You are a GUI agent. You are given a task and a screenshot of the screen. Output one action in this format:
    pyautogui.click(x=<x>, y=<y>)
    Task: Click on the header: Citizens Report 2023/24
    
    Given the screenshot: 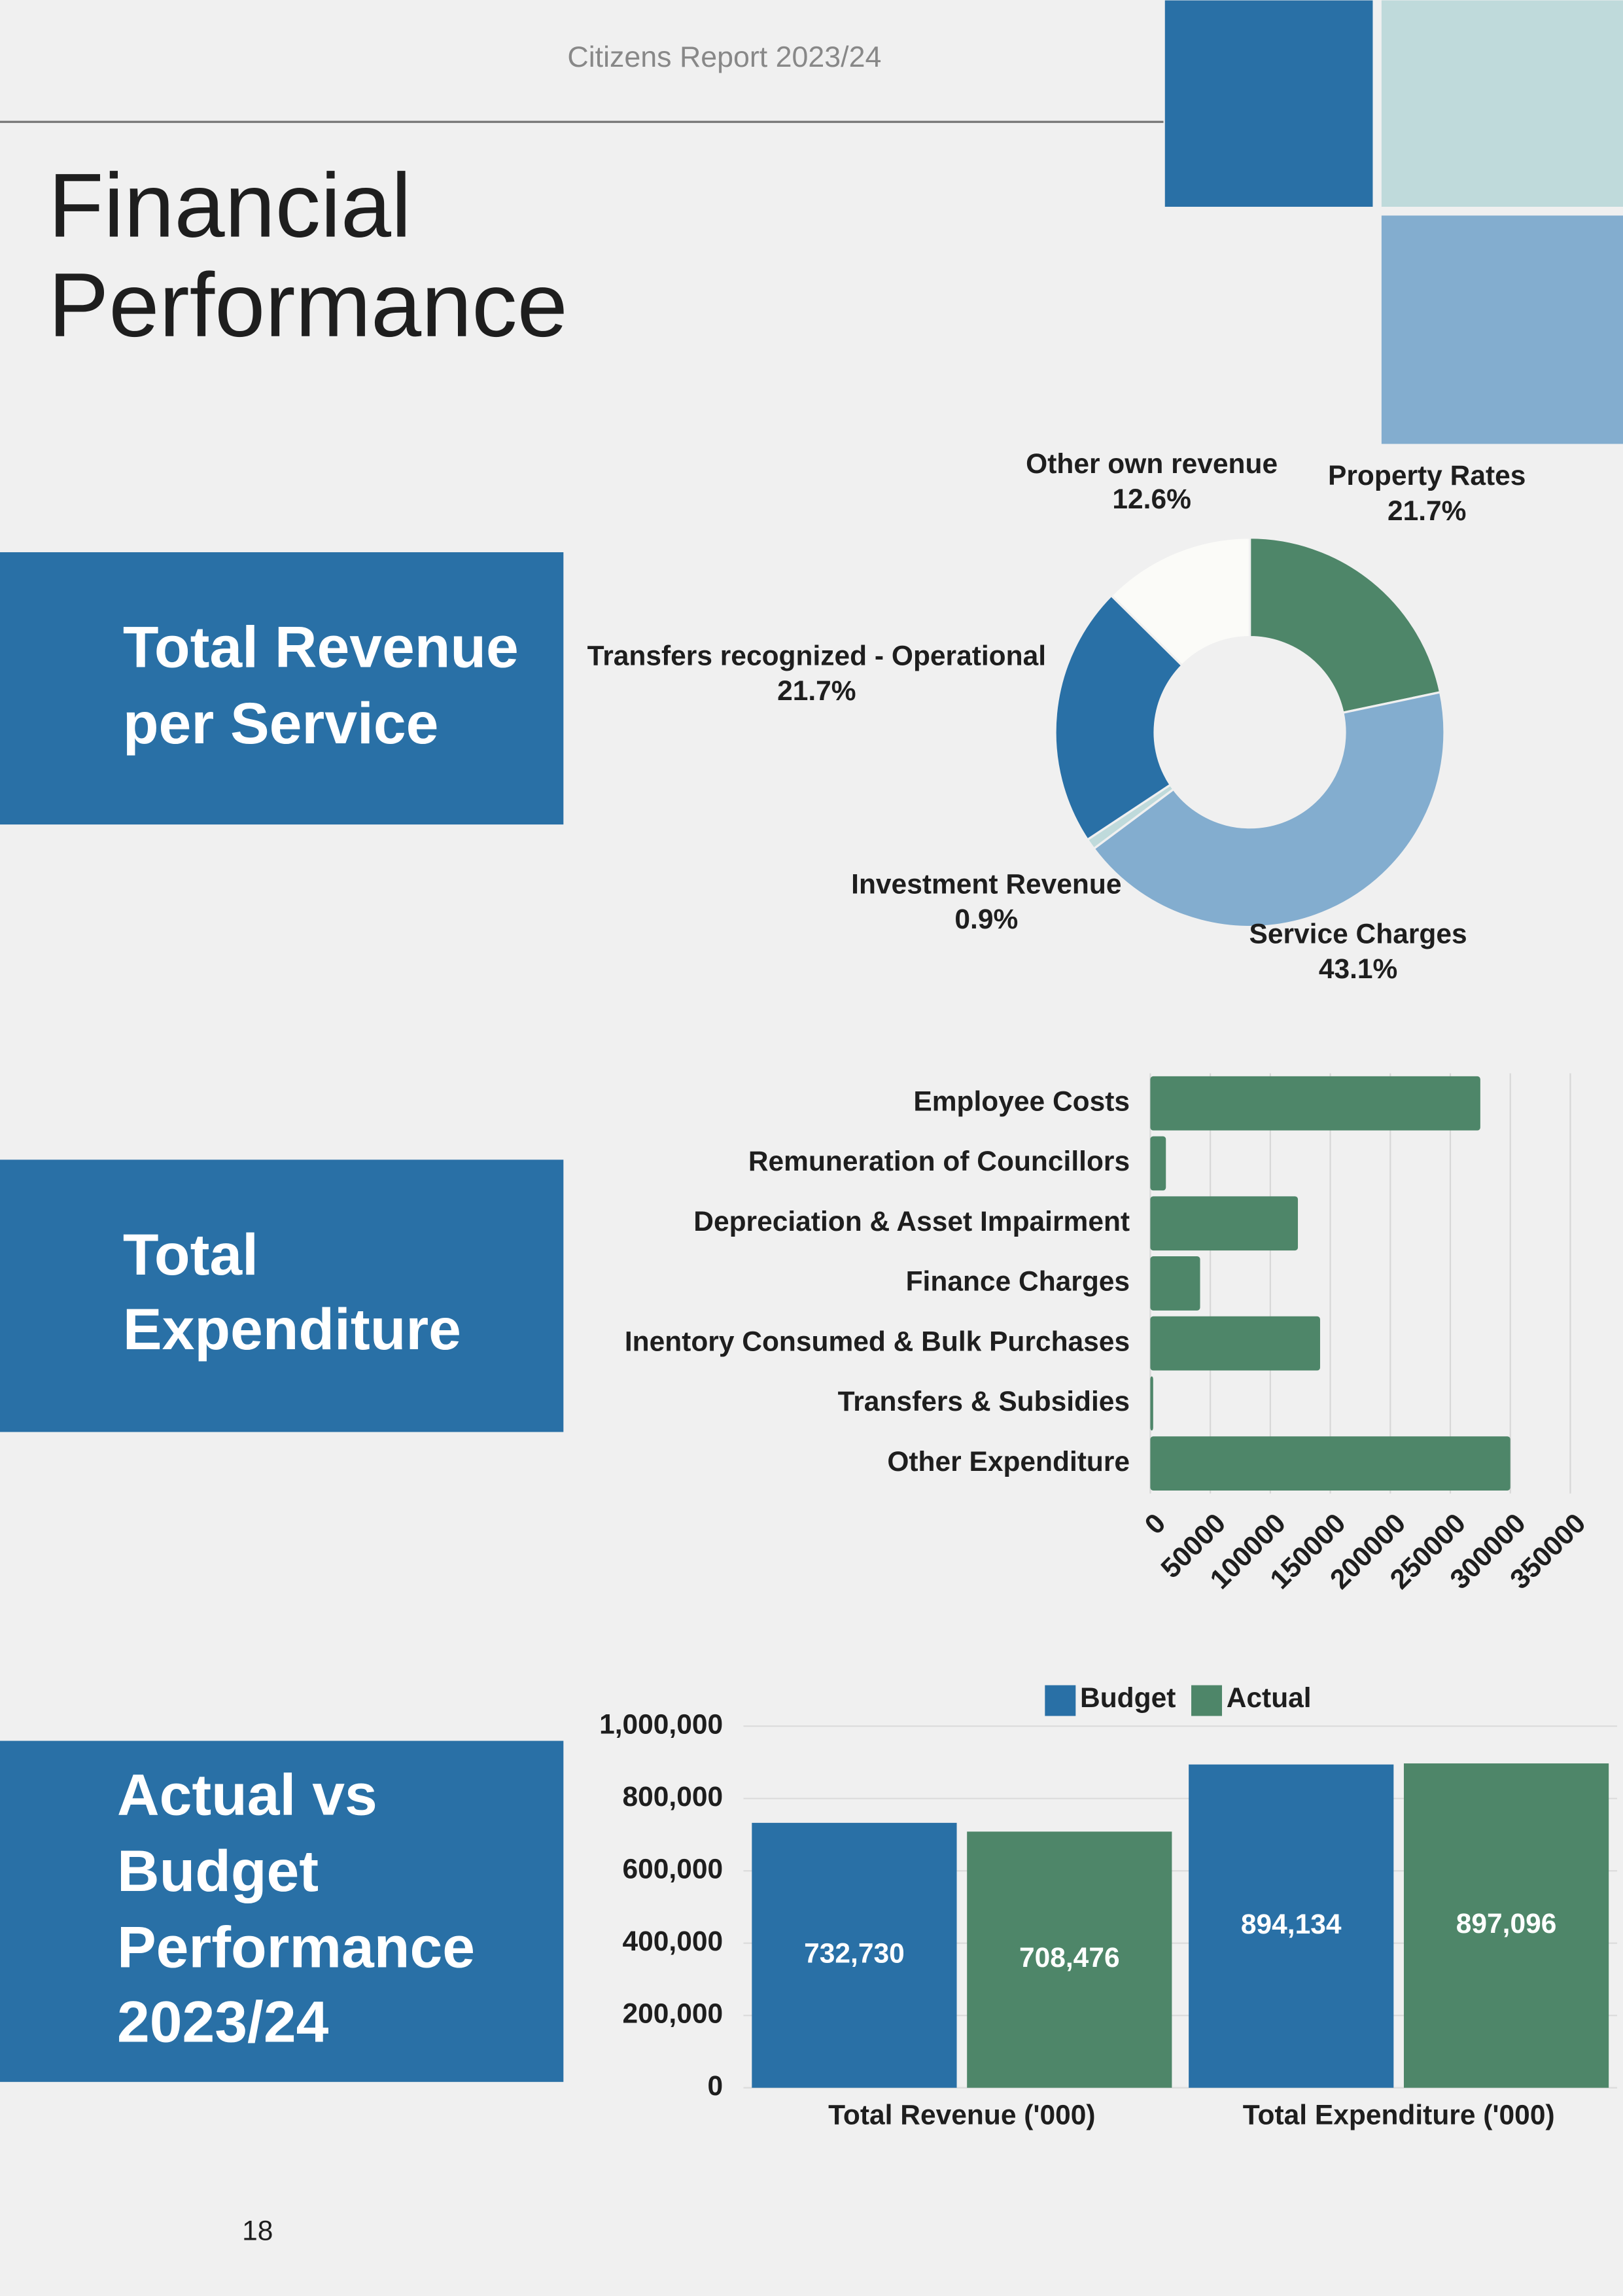 What is the action you would take?
    pyautogui.click(x=724, y=57)
    